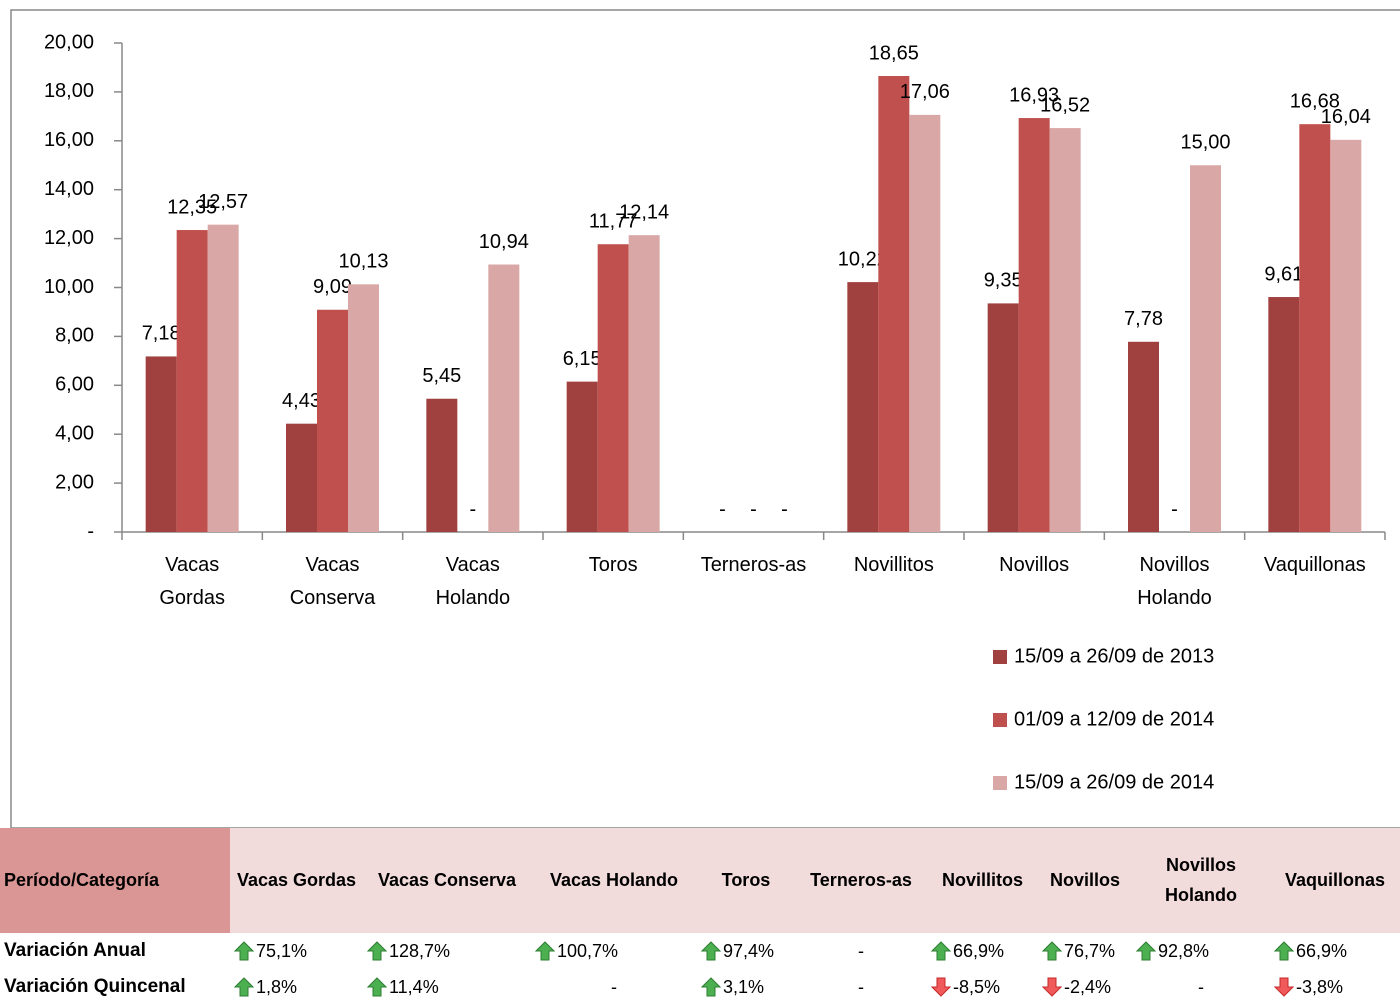  I want to click on y-tick-label: 10,00, so click(69, 287).